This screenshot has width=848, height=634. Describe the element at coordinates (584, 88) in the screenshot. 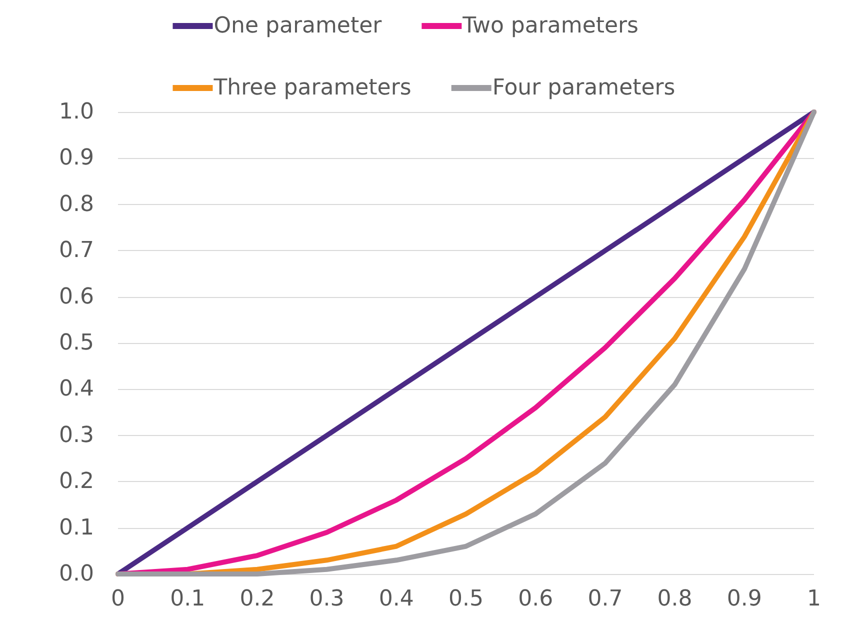

I see `legend-label: Four parameters` at that location.